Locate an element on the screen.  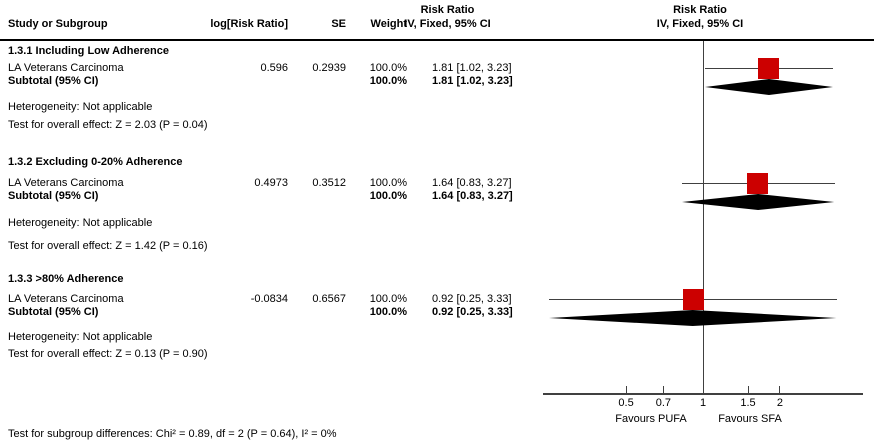
subtotal-ci-text: 1.81 [1.02, 3.23] is located at coordinates (472, 81).